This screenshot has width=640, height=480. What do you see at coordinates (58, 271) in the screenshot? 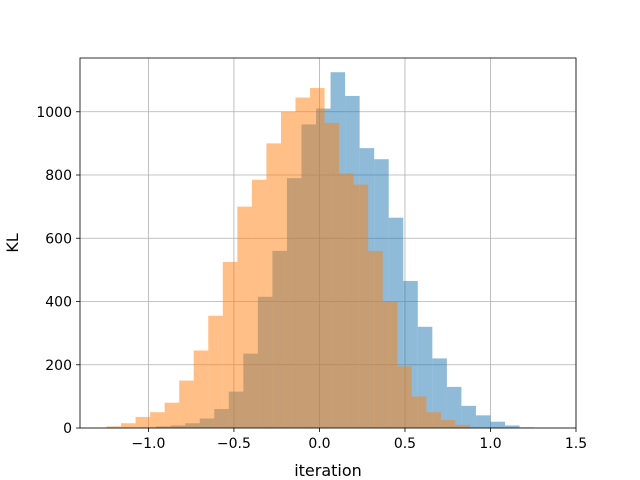
I see `y-axis-ticks: 0 200 400 600 800 1000` at bounding box center [58, 271].